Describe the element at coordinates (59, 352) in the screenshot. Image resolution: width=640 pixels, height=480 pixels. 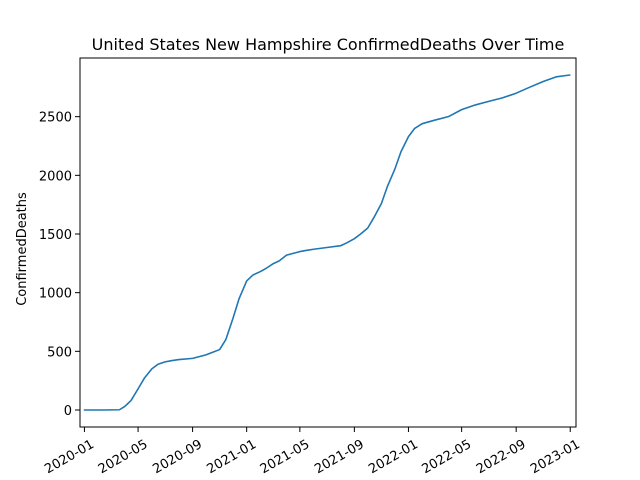
I see `y-tick-label: 500` at that location.